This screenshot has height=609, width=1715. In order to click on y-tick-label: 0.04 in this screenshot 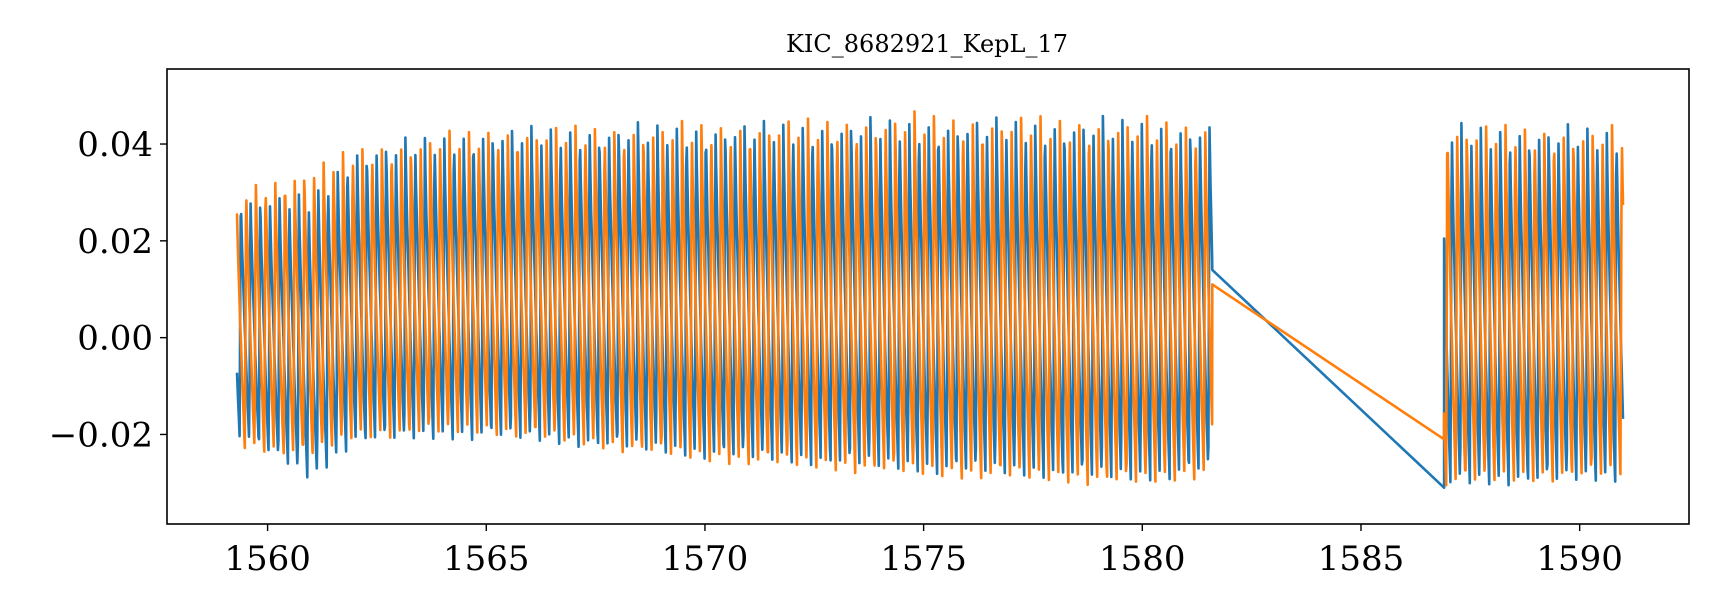, I will do `click(115, 145)`.